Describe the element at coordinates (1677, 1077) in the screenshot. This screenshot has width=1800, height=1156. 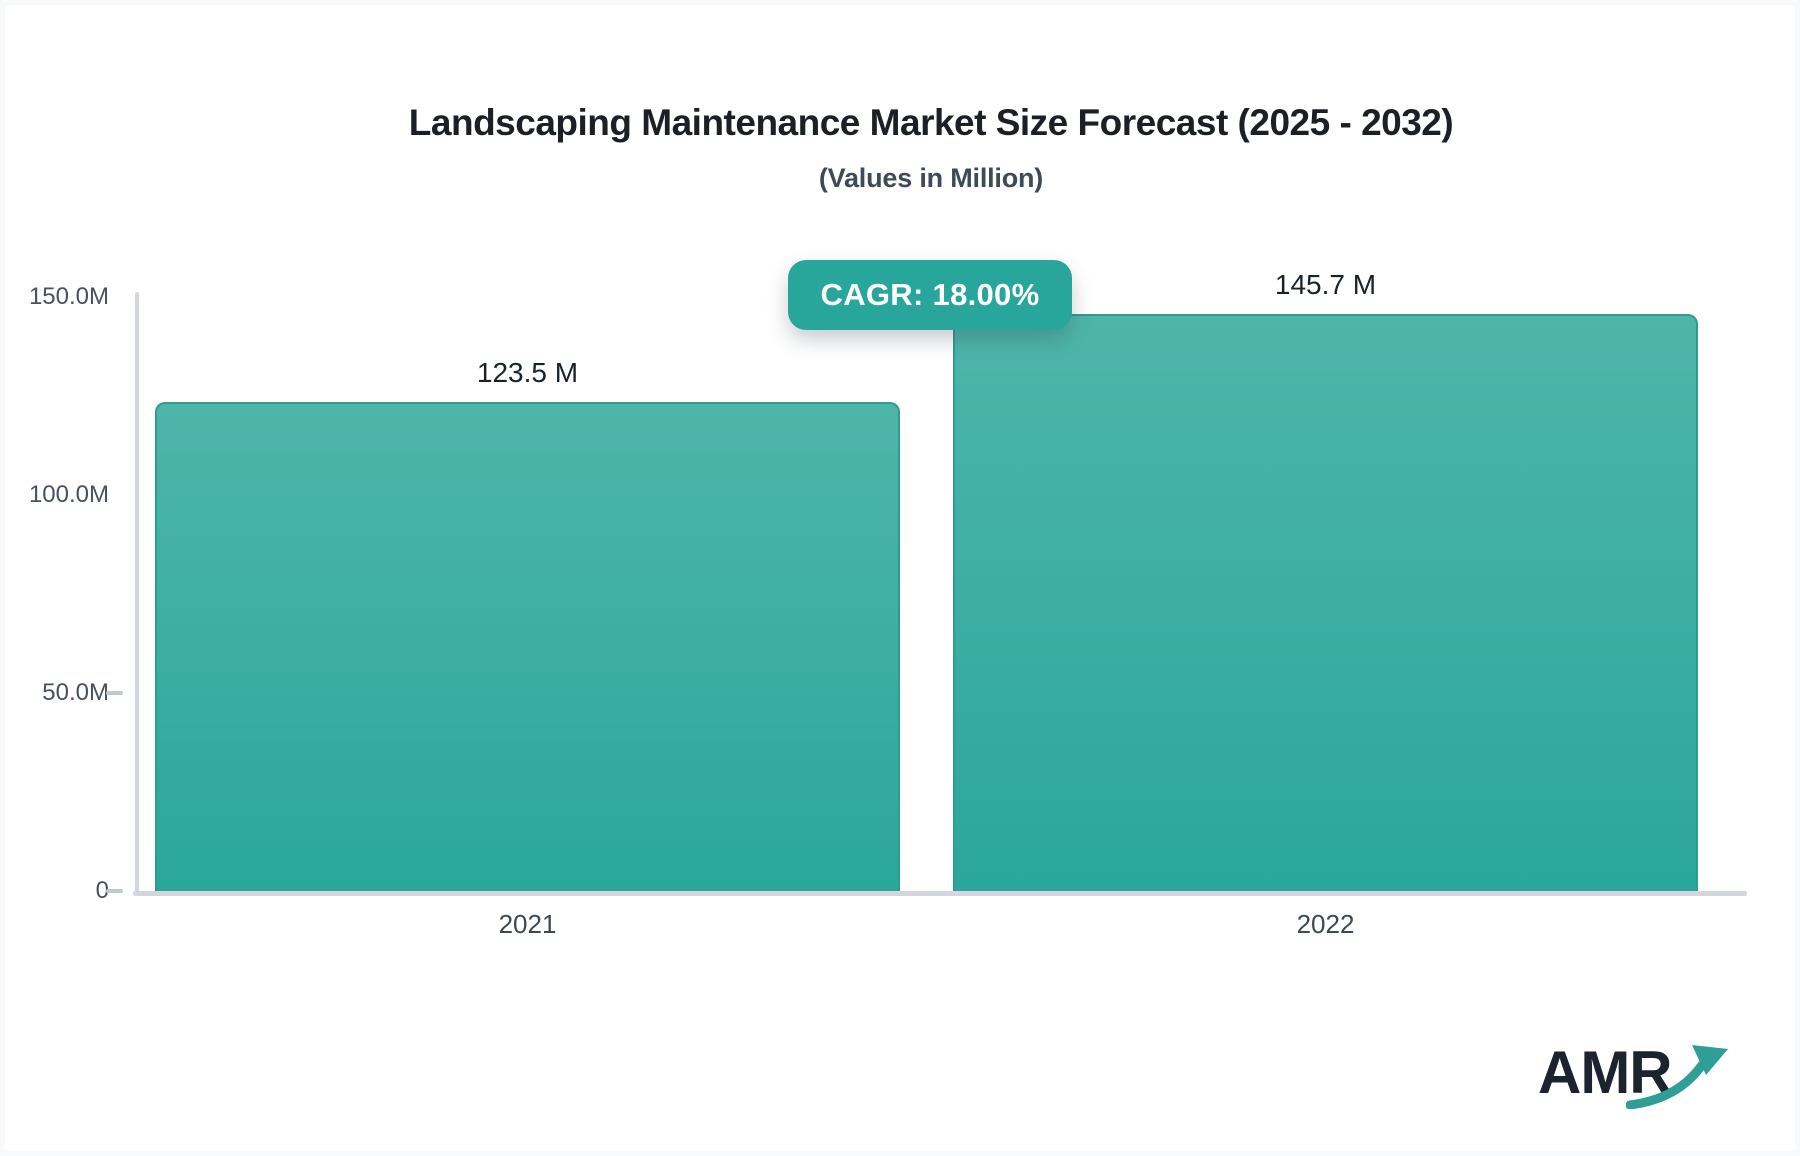
I see `growth-arrow-icon` at that location.